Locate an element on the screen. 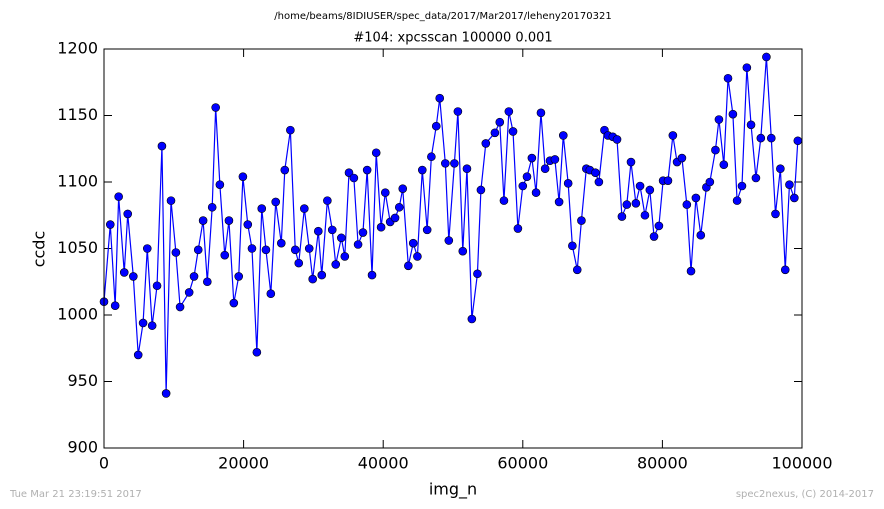 This screenshot has width=884, height=509. x-tick-label: 0 is located at coordinates (104, 463).